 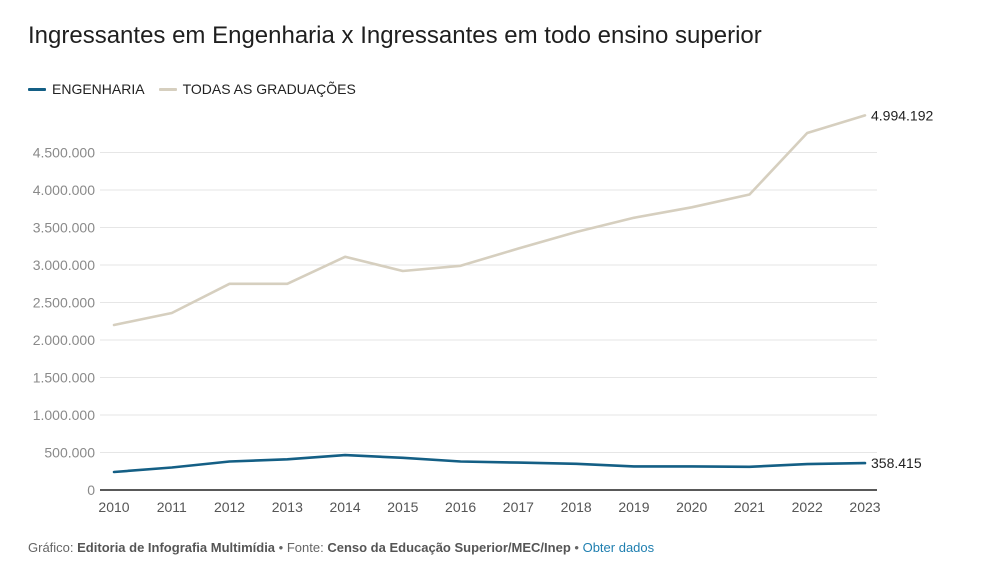 What do you see at coordinates (402, 507) in the screenshot?
I see `x-tick-label: 2015` at bounding box center [402, 507].